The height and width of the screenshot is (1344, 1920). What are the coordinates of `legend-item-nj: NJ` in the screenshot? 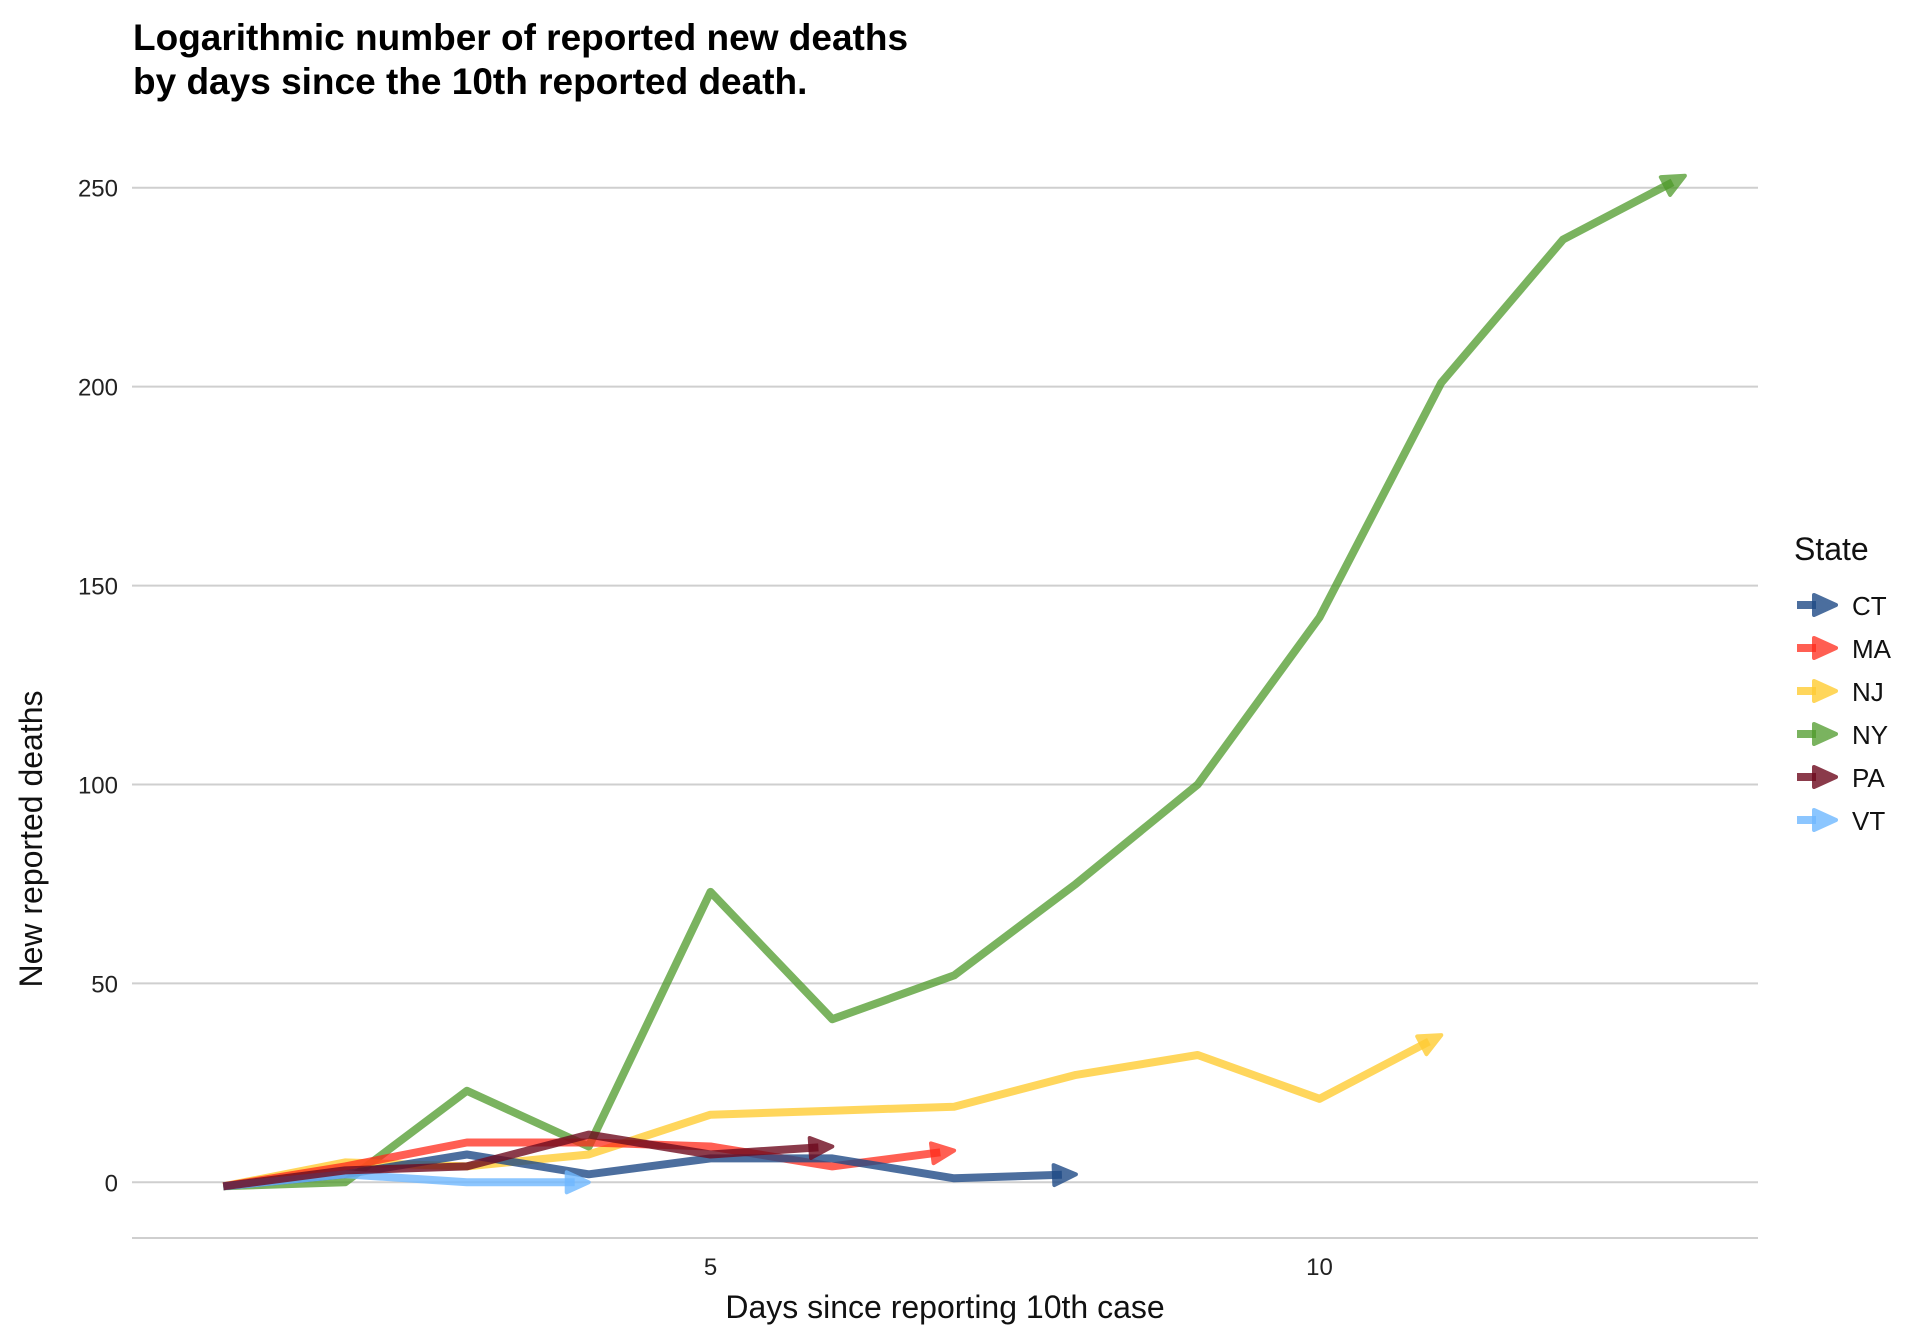 It's located at (1840, 692).